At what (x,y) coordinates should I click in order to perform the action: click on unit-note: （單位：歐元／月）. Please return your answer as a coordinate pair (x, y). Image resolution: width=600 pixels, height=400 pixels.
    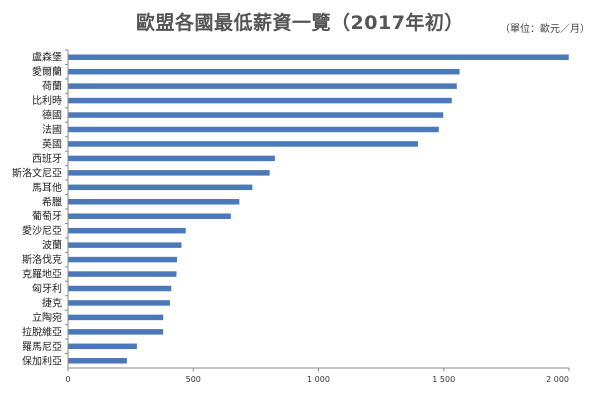
    Looking at the image, I should click on (545, 29).